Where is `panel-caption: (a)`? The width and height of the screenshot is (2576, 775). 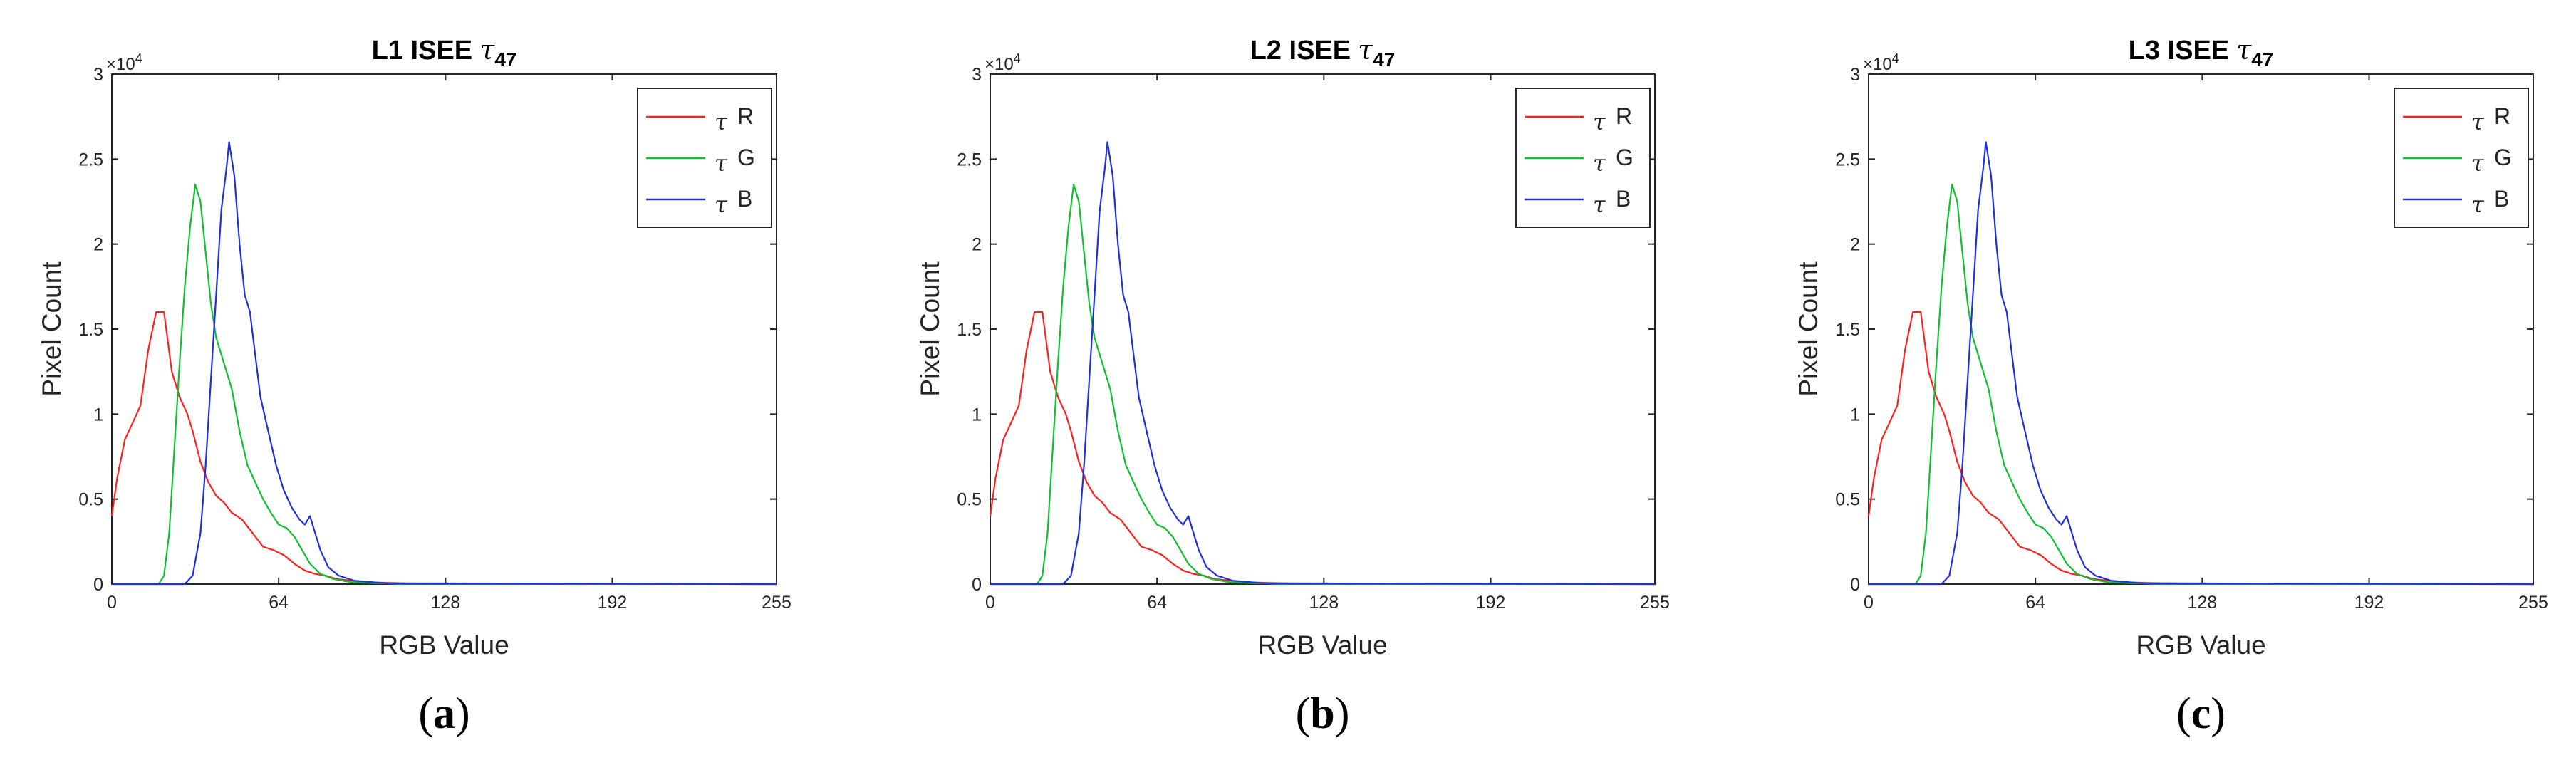 panel-caption: (a) is located at coordinates (443, 714).